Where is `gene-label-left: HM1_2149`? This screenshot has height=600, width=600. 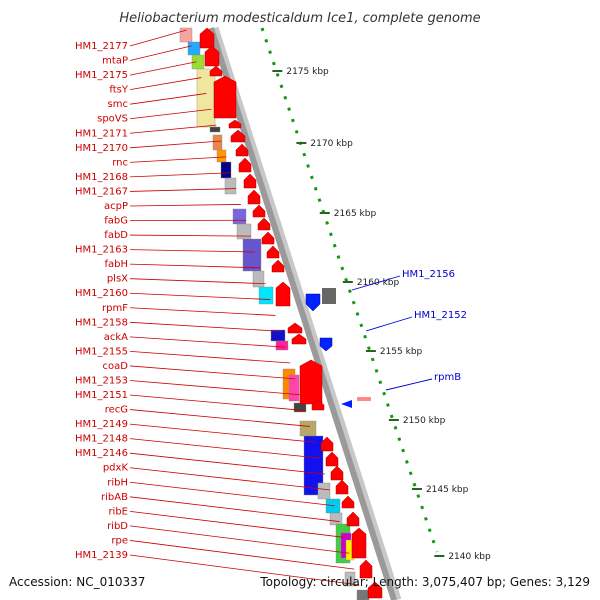
gene-label-left: HM1_2149 is located at coordinates (101, 424).